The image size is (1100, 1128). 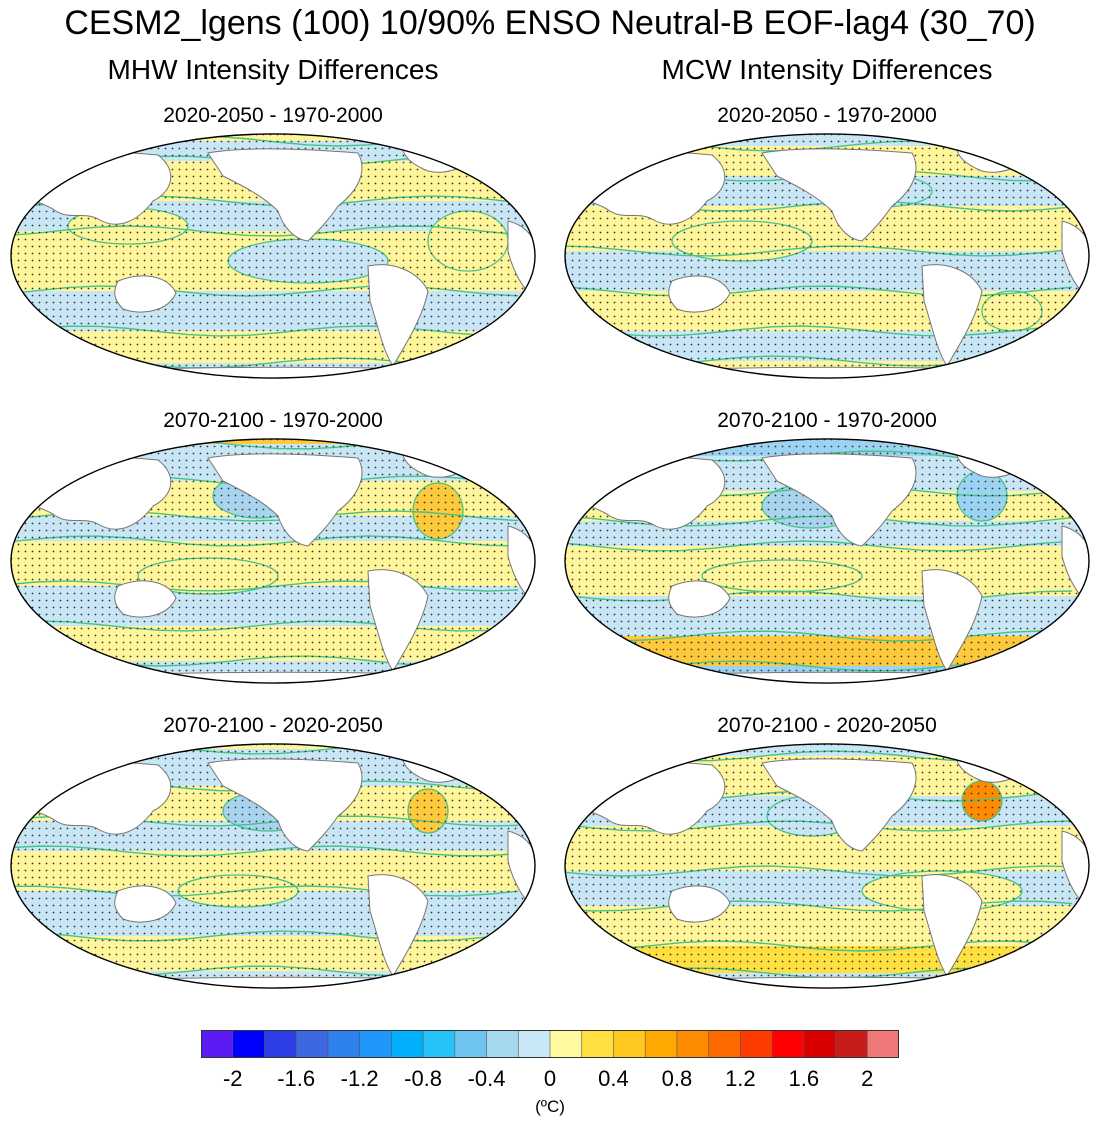 I want to click on map-panel-mhw-3: 2070-2100 - 2020-2050, so click(x=273, y=859).